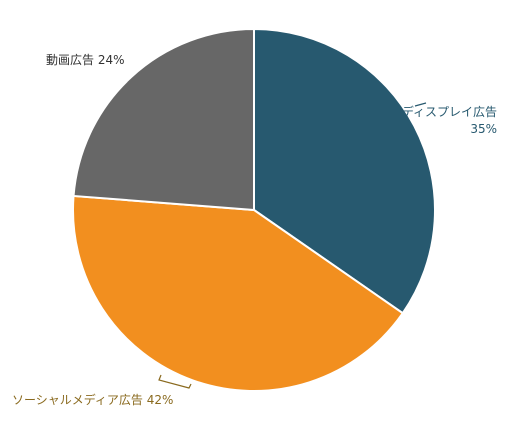  What do you see at coordinates (449, 111) in the screenshot?
I see `slice-label-display-ad: ディスプレイ広告` at bounding box center [449, 111].